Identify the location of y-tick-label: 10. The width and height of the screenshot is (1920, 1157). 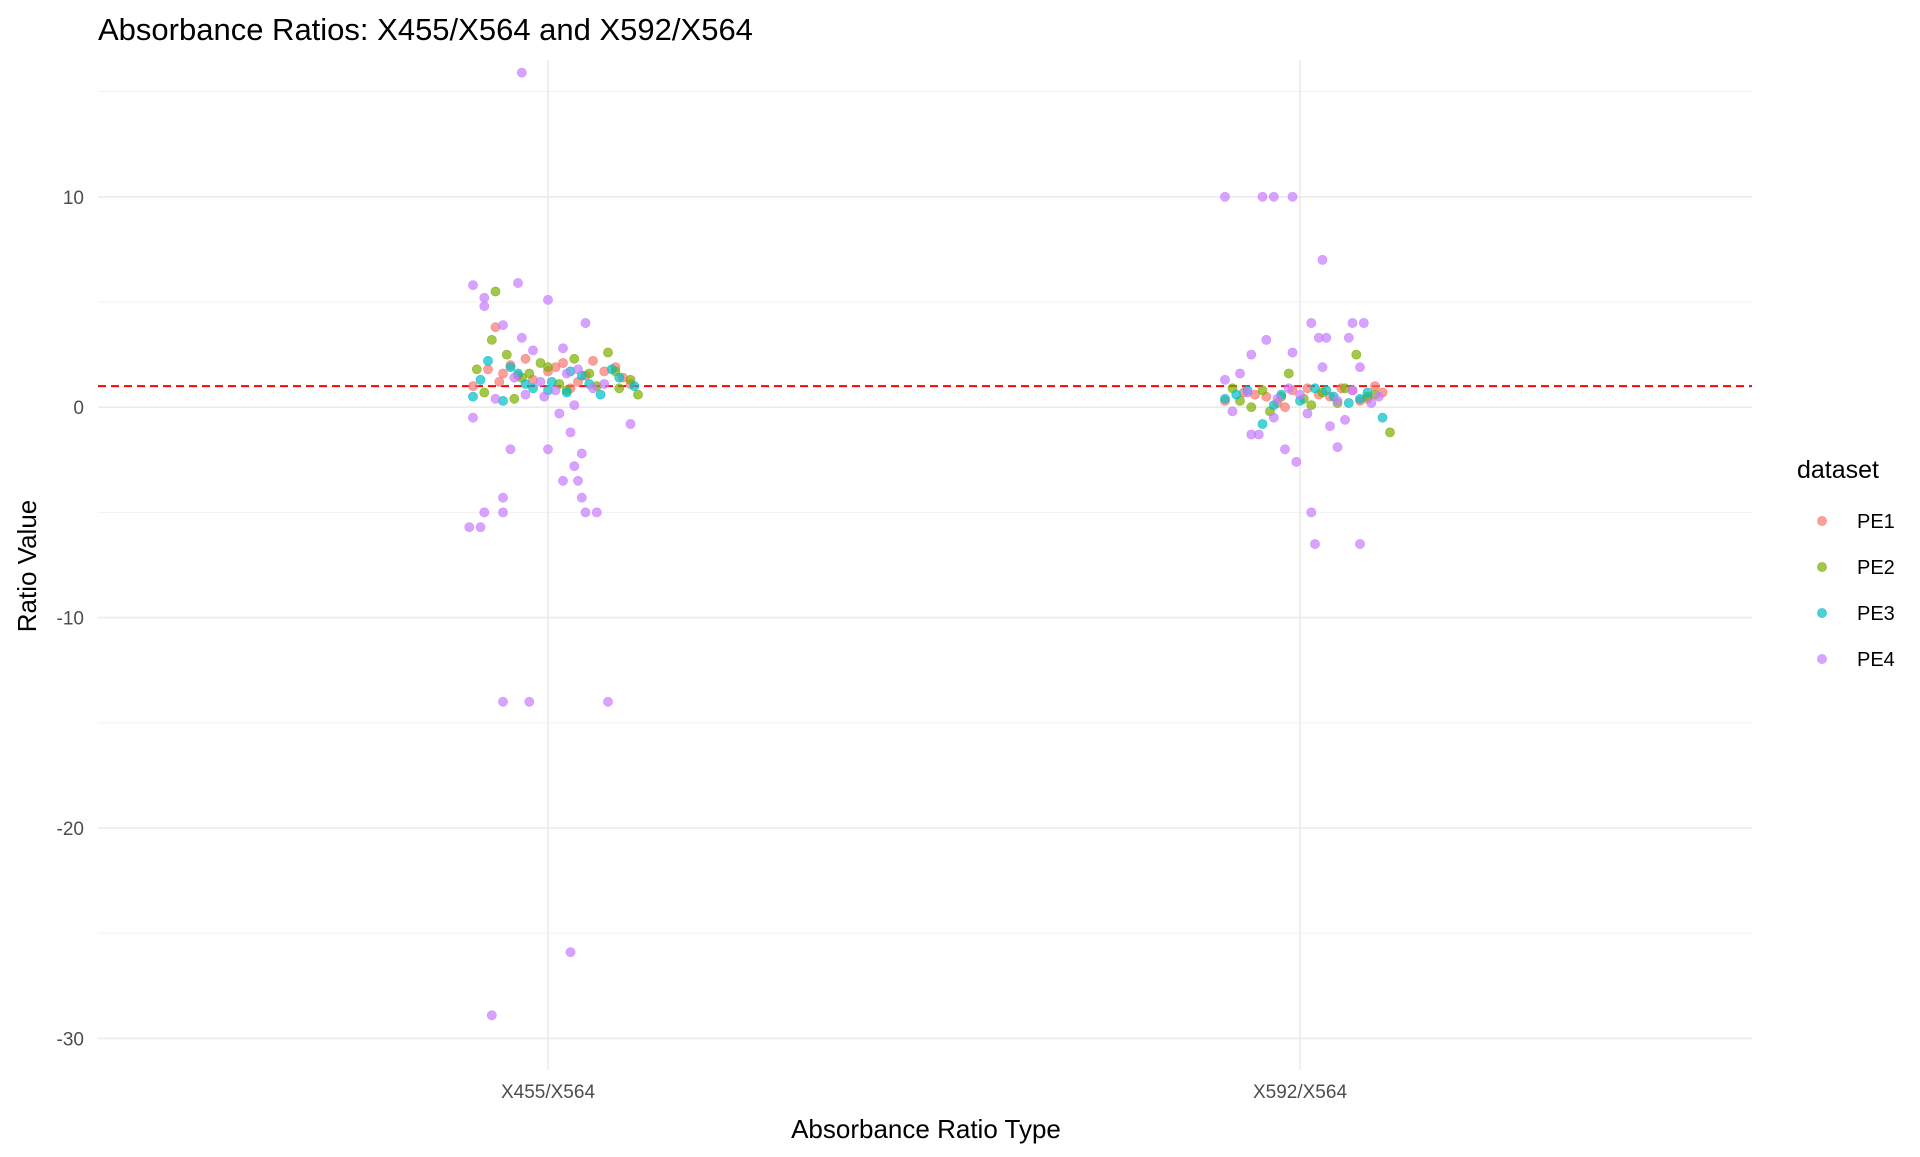
(73, 198).